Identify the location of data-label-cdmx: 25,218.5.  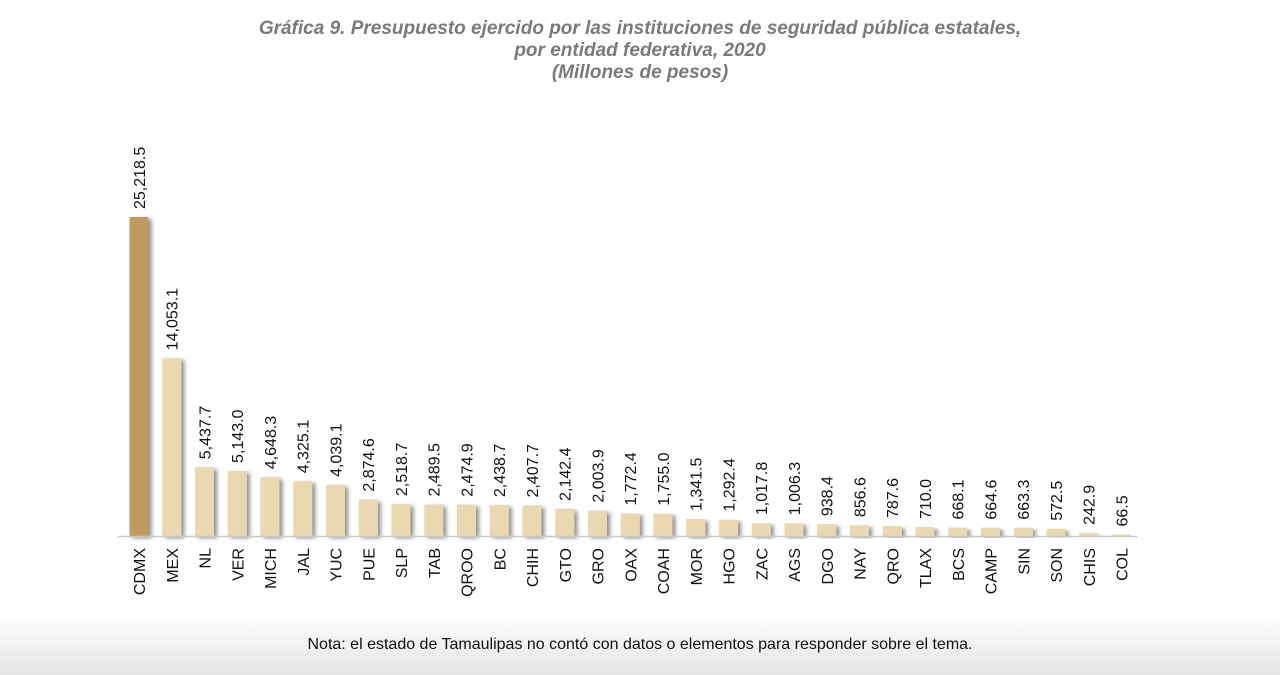
(140, 178).